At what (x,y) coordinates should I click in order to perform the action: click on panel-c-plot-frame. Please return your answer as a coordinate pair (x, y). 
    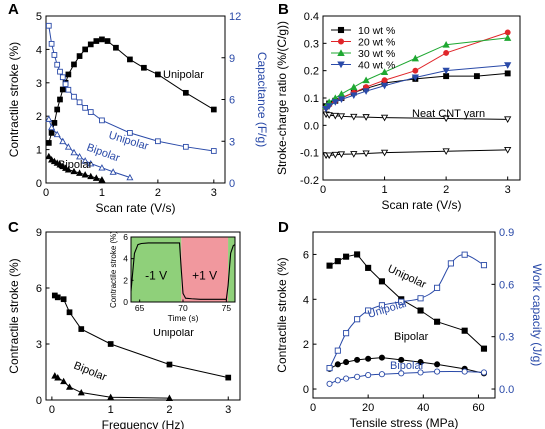
    Looking at the image, I should click on (143, 316).